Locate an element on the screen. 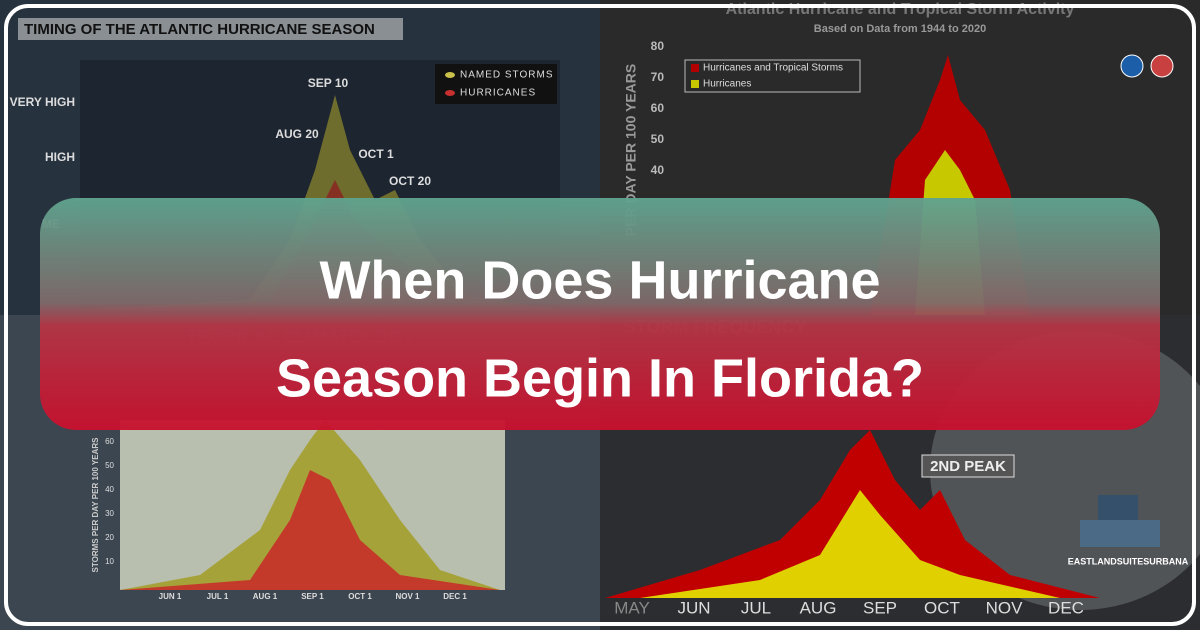  panel-subtitle: Based on Data from 1944 to 2020 is located at coordinates (900, 29).